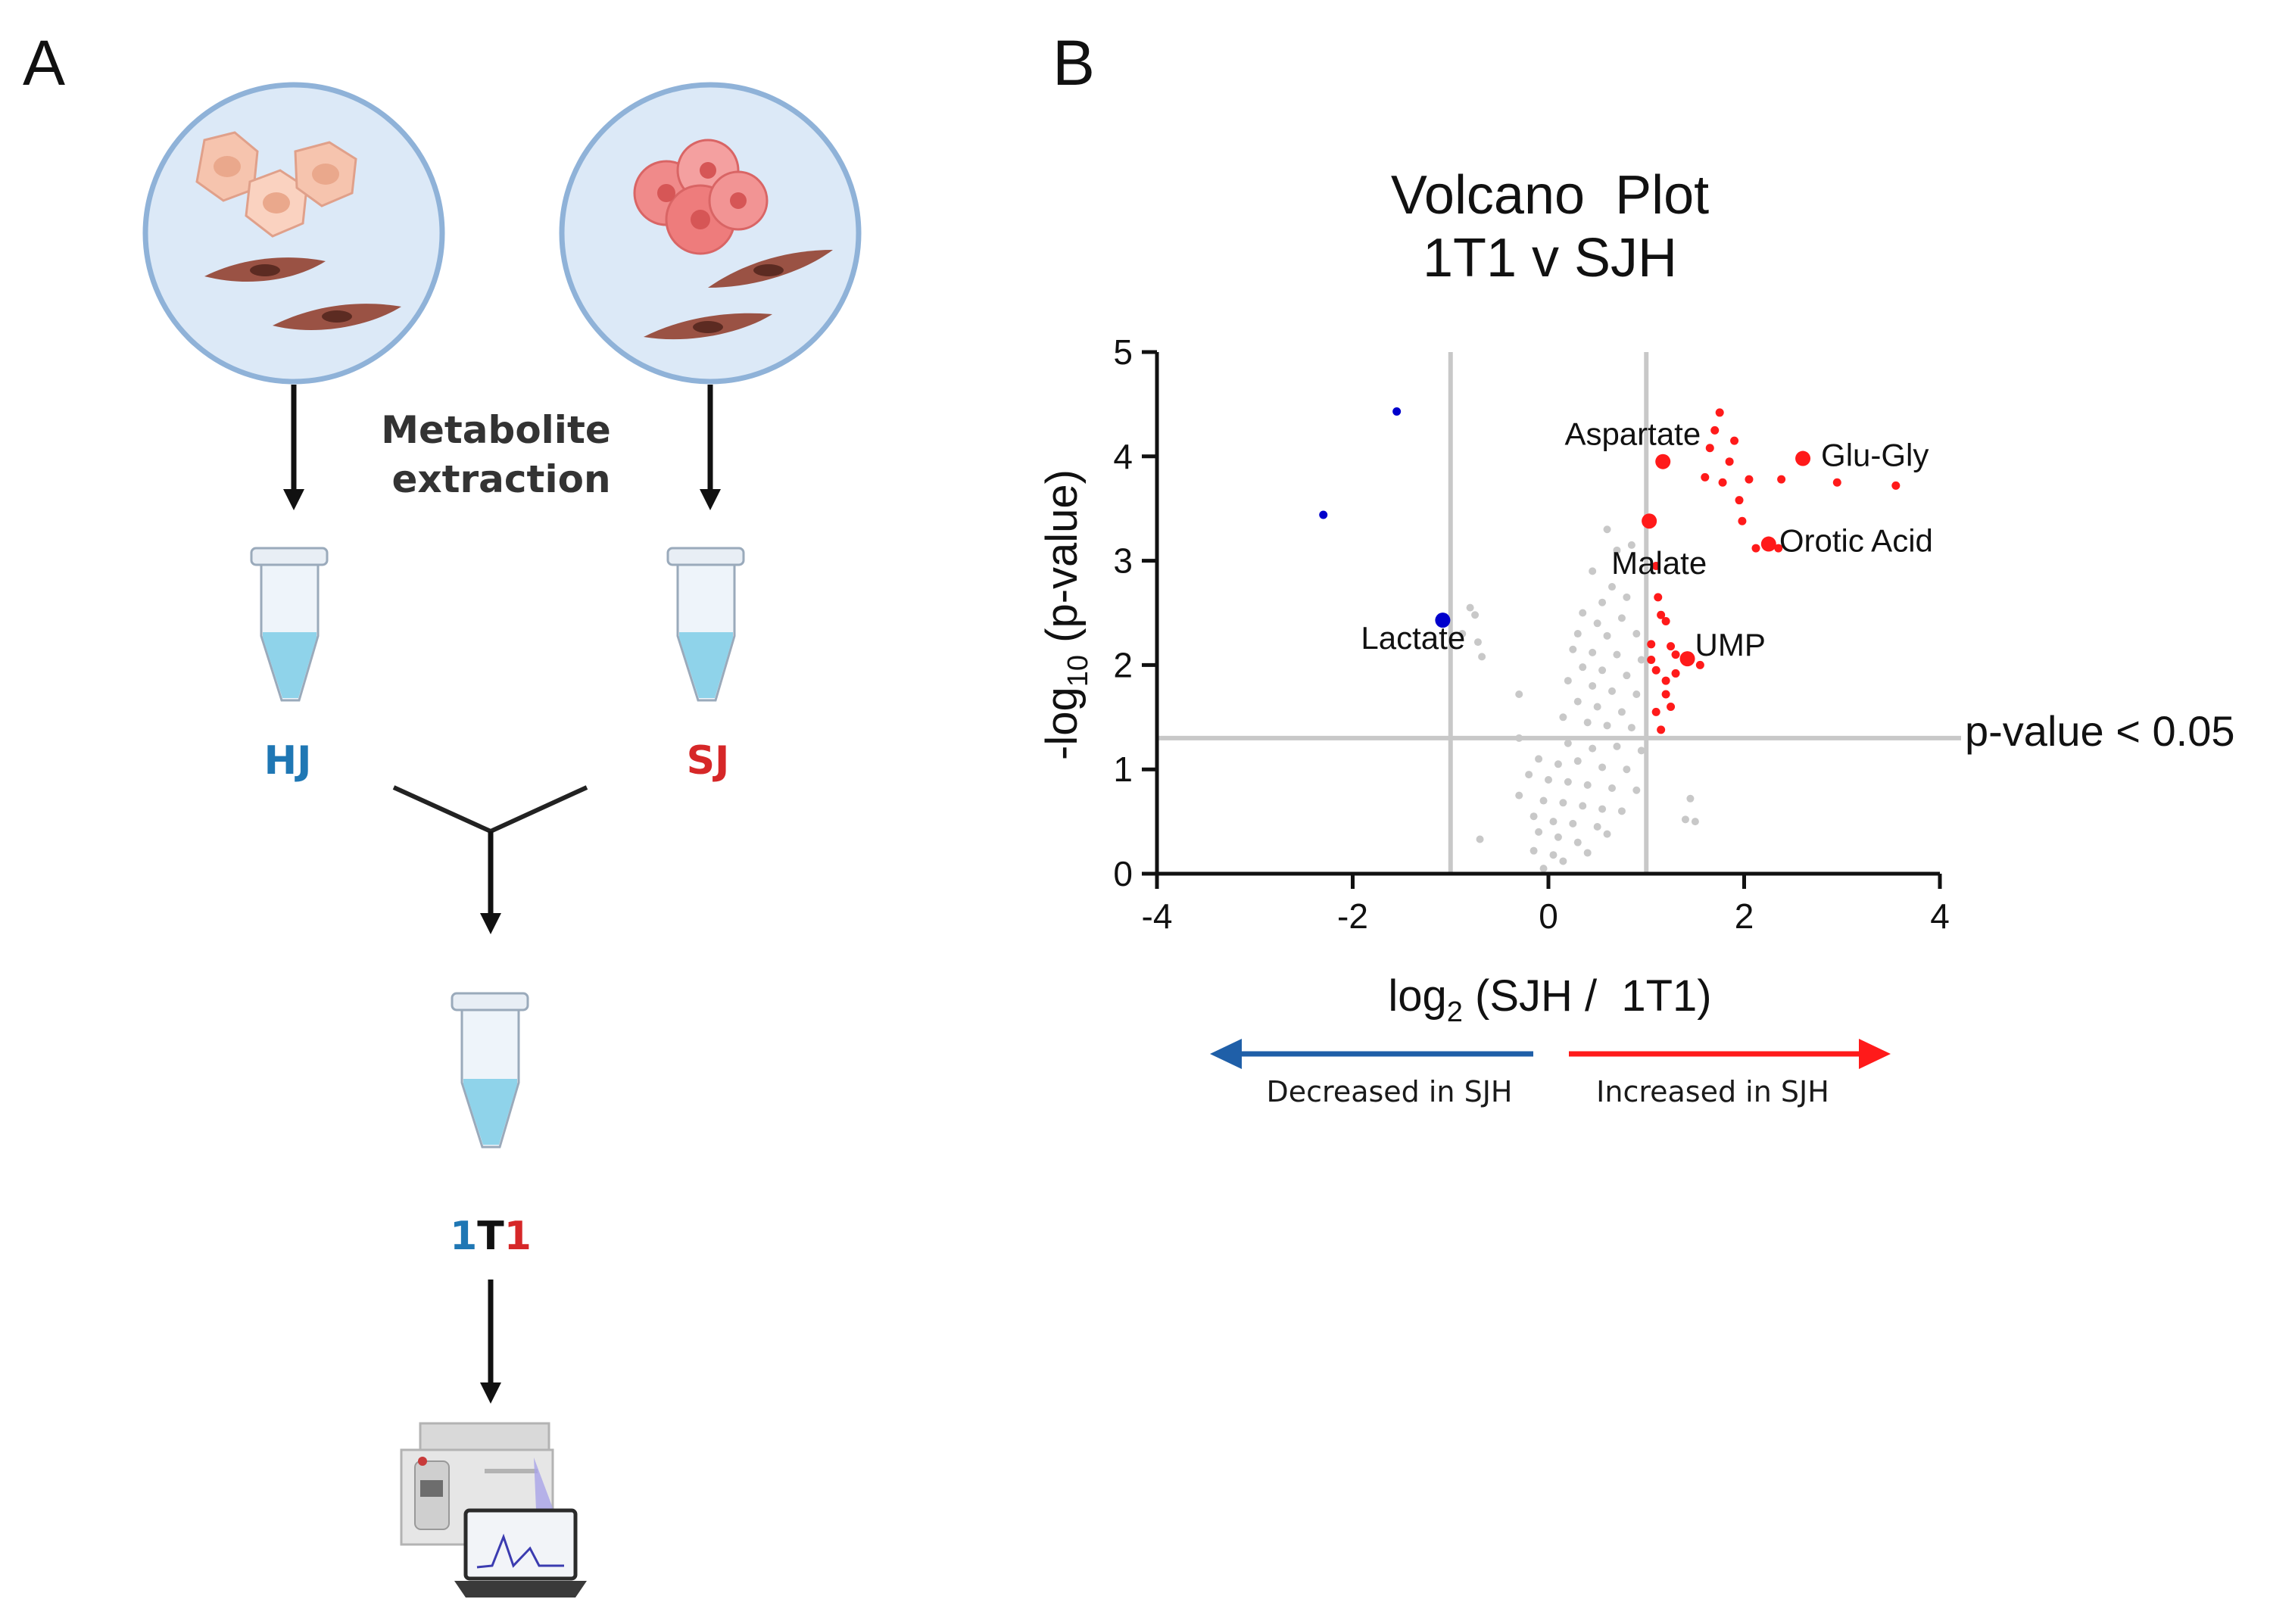 The width and height of the screenshot is (2295, 1624). I want to click on culture-dish-sj, so click(710, 233).